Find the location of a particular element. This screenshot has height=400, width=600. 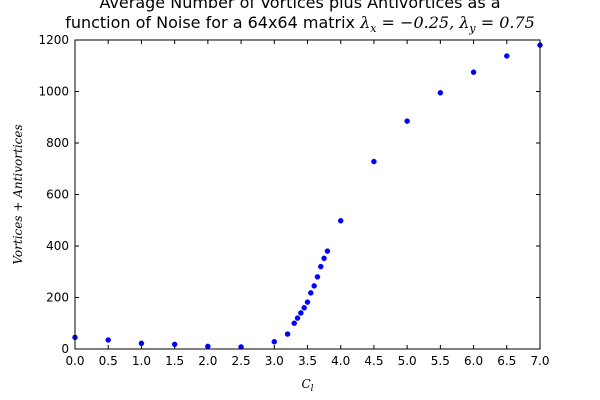

x-axis-label-text: Cl is located at coordinates (307, 385).